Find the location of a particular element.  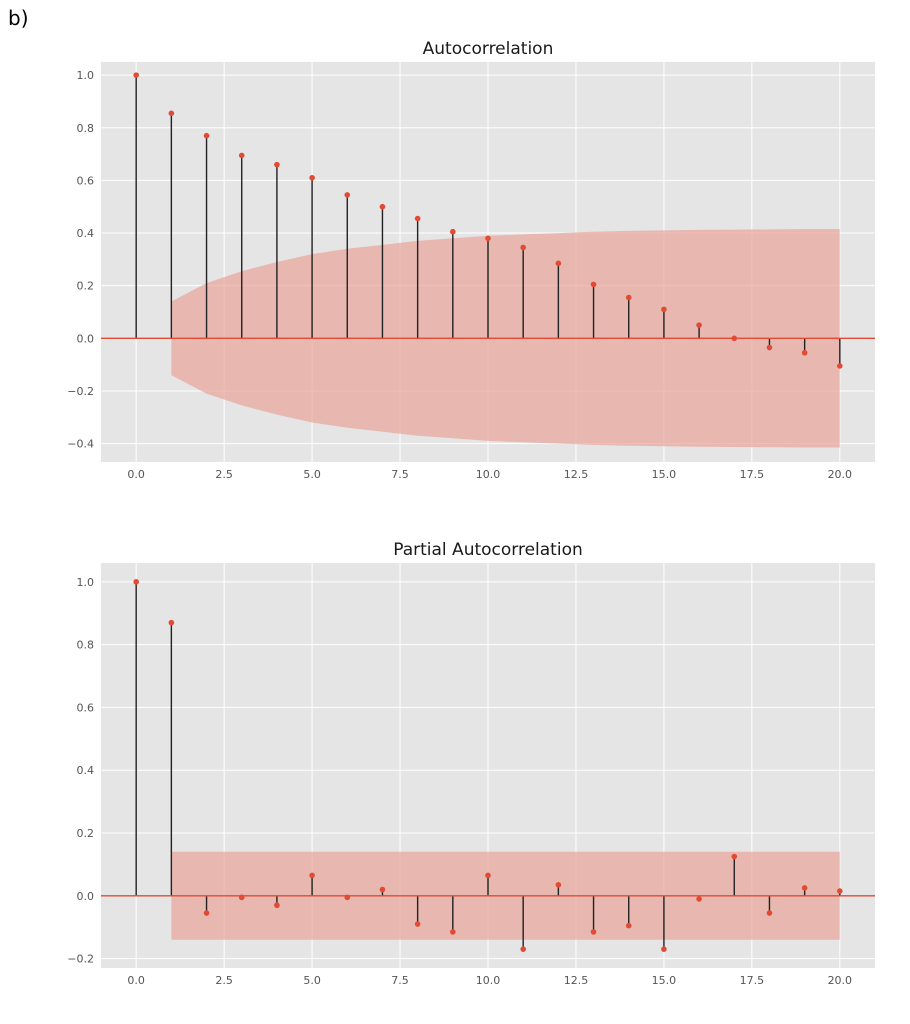

y-tick-label: −0.4 is located at coordinates (80, 444).